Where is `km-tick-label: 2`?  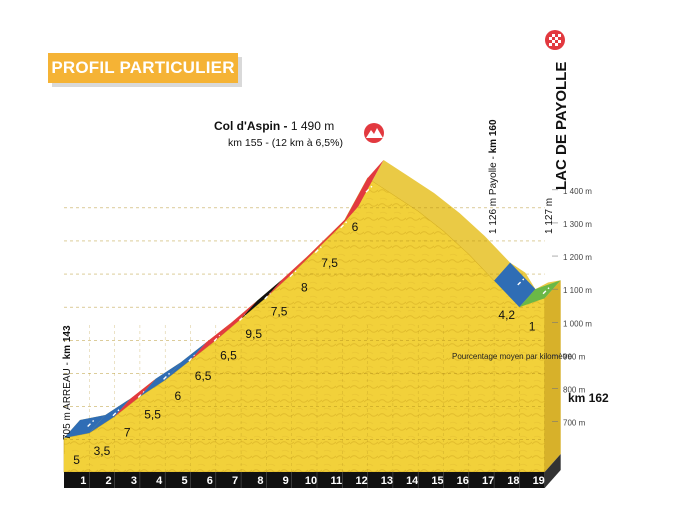
km-tick-label: 2 is located at coordinates (109, 481).